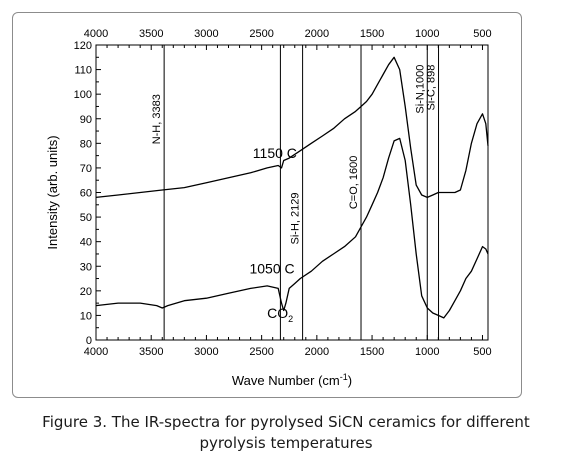  What do you see at coordinates (372, 34) in the screenshot?
I see `x-tick-label-top: 1500` at bounding box center [372, 34].